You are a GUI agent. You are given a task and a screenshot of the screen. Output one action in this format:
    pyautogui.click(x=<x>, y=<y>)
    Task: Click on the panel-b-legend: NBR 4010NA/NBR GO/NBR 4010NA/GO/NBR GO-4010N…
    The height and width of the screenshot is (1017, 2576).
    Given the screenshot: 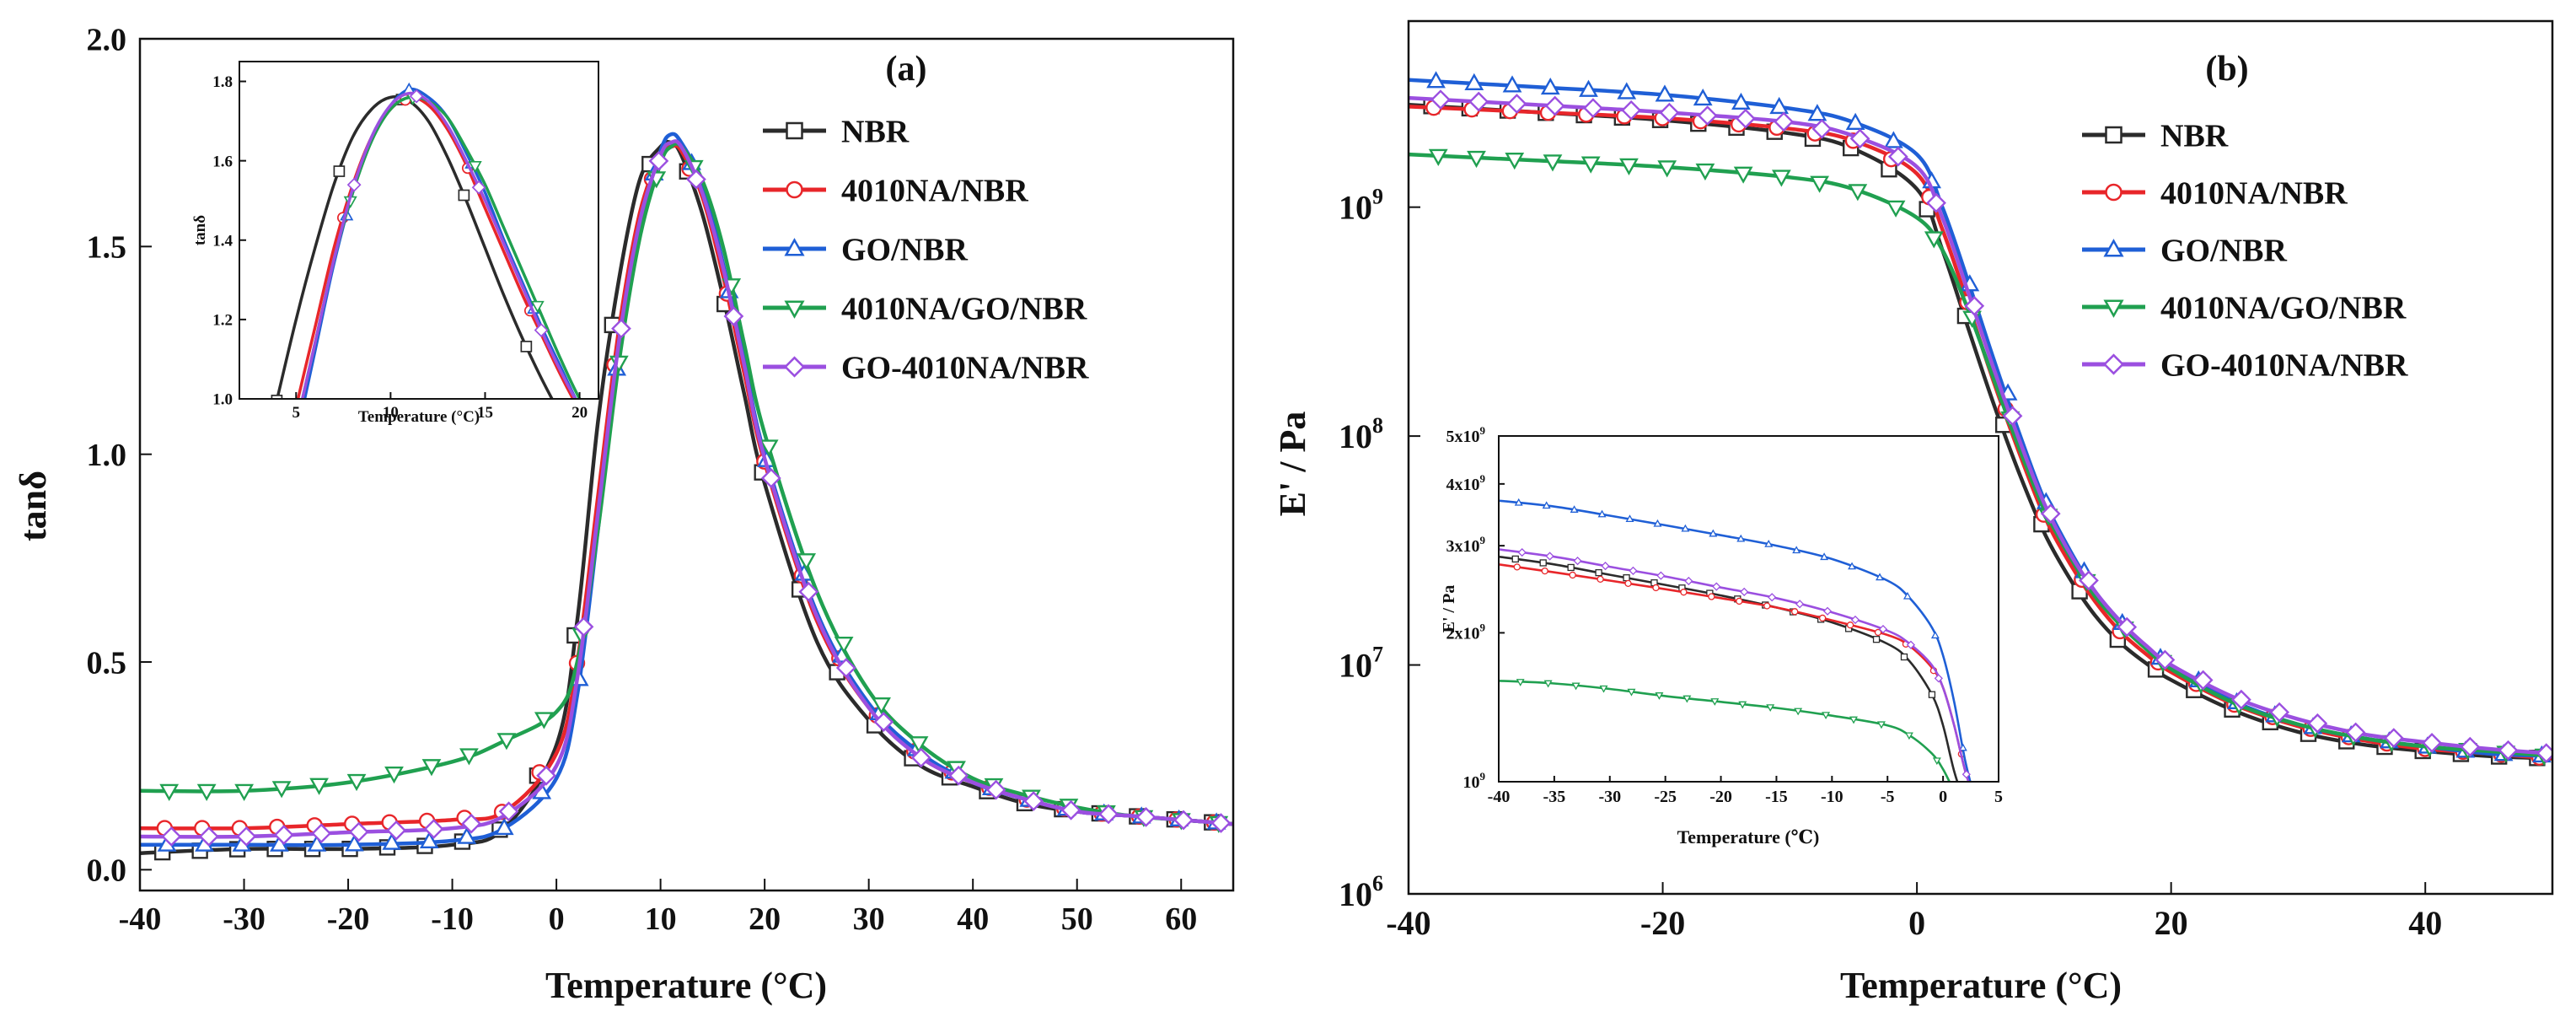 What is the action you would take?
    pyautogui.click(x=2245, y=251)
    